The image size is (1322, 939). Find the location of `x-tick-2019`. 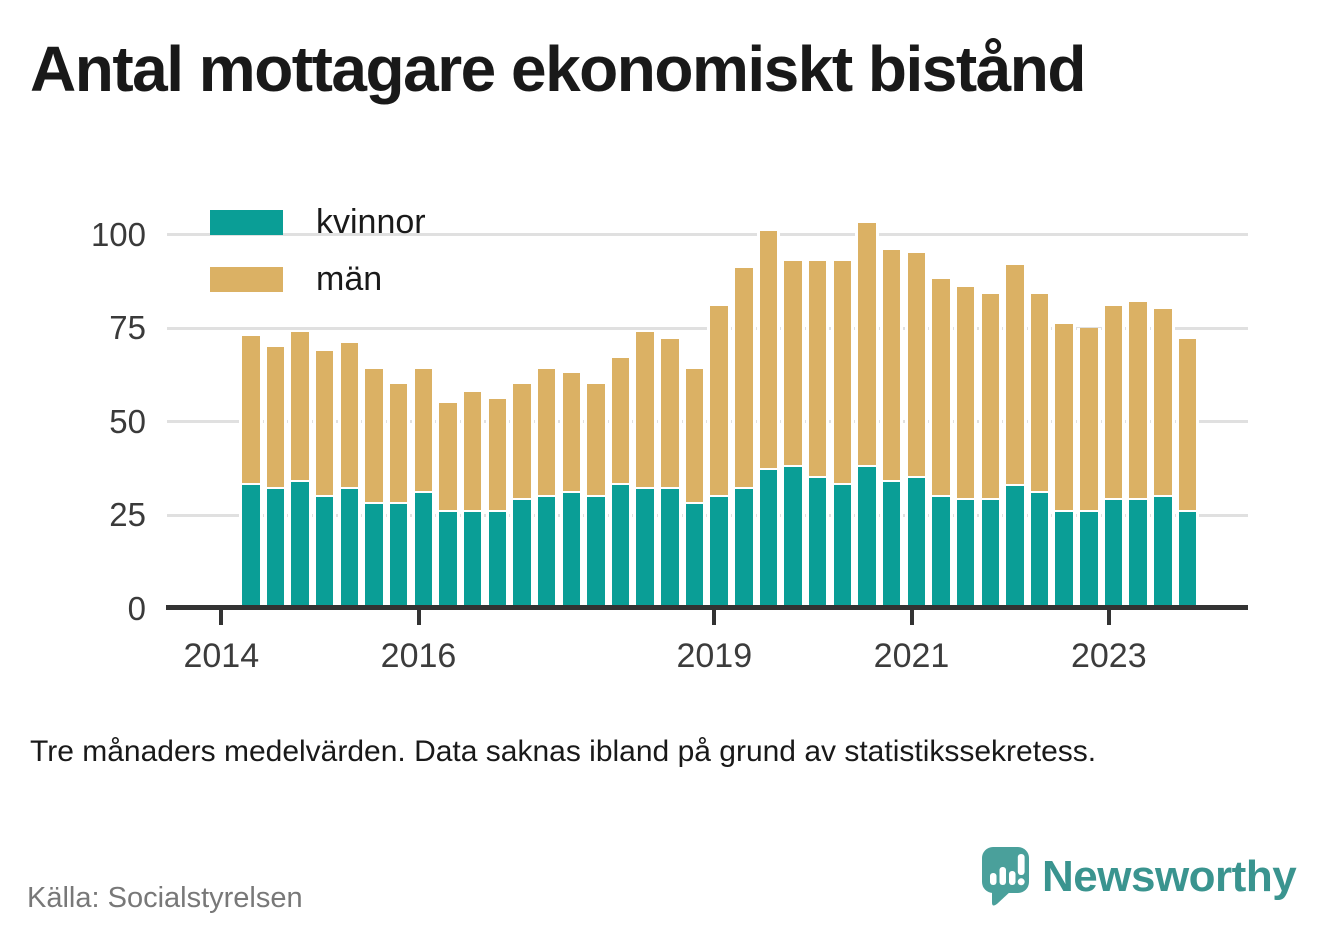

x-tick-2019 is located at coordinates (714, 617).